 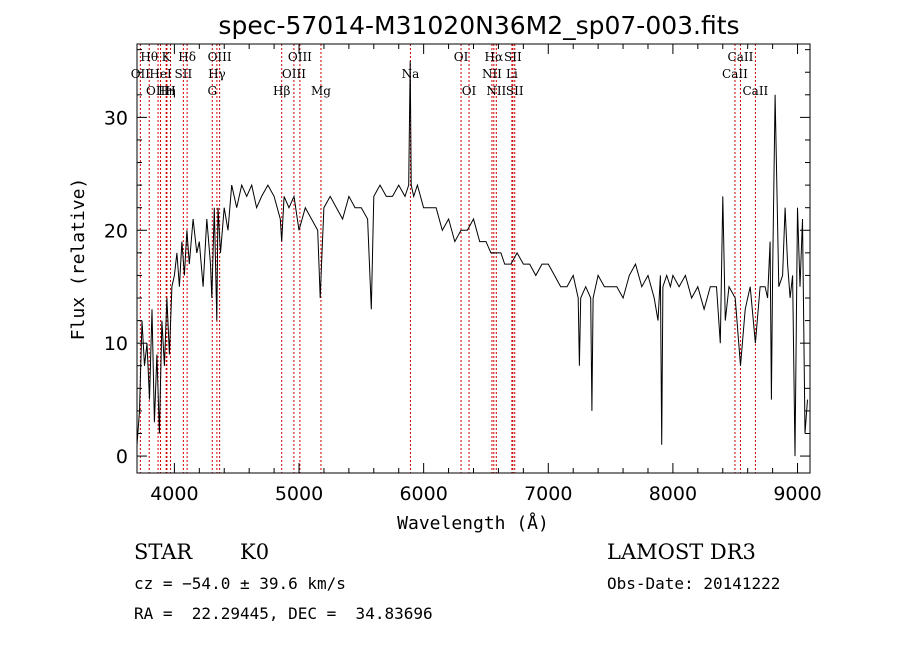 What do you see at coordinates (469, 91) in the screenshot?
I see `line-label-18: OI` at bounding box center [469, 91].